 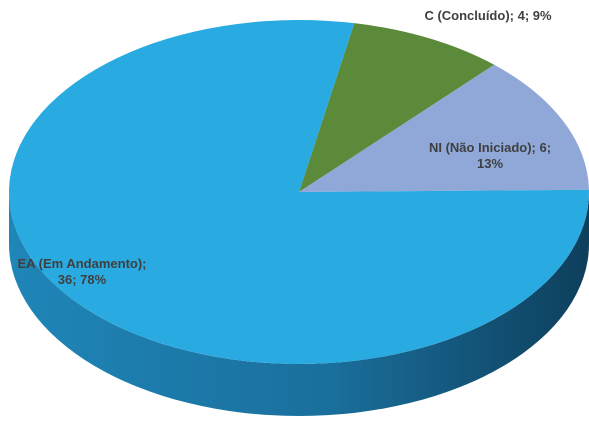 I want to click on data-label-ea: EA (Em Andamento); 36; 78%, so click(x=81, y=271).